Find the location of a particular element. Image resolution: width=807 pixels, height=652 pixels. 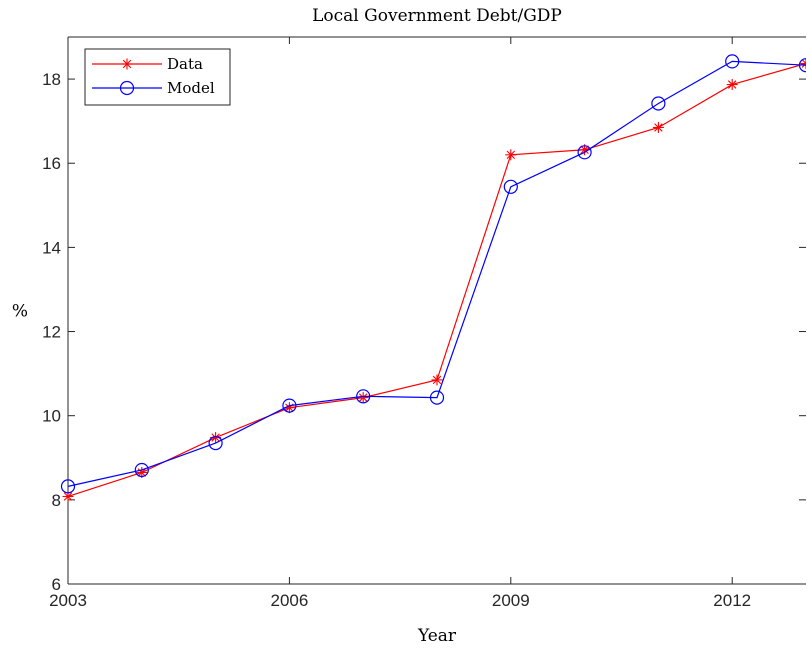

y-tick-label: 14 is located at coordinates (51, 247).